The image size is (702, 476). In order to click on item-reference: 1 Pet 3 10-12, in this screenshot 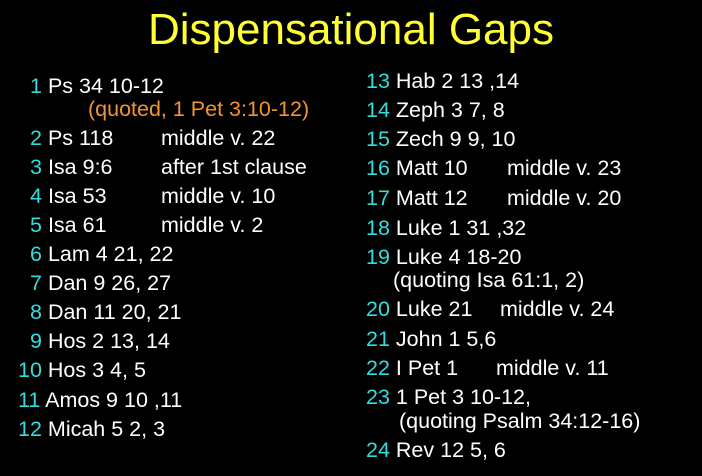, I will do `click(463, 397)`.